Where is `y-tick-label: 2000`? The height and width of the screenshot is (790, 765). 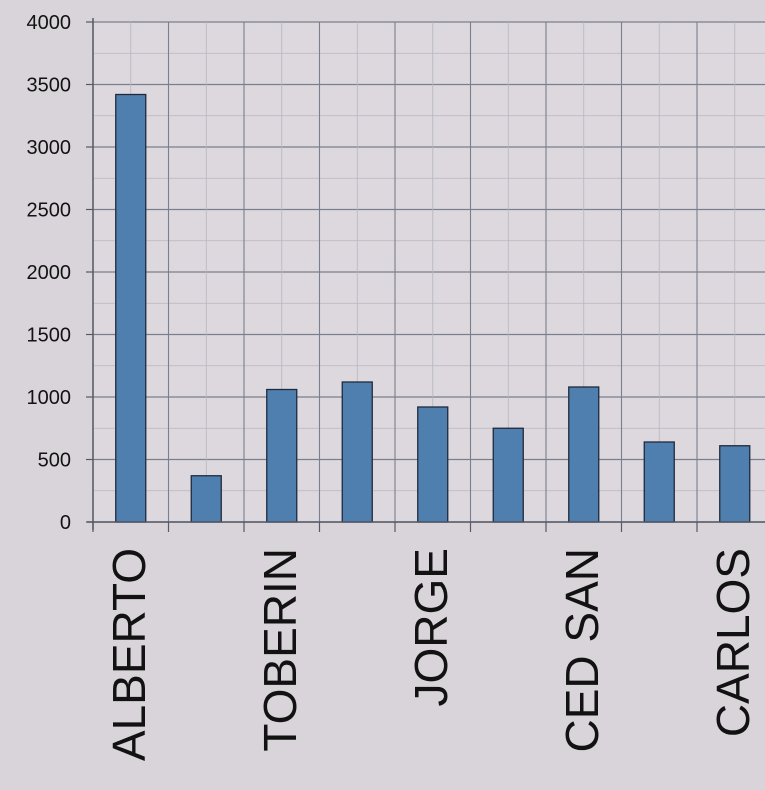 y-tick-label: 2000 is located at coordinates (49, 273).